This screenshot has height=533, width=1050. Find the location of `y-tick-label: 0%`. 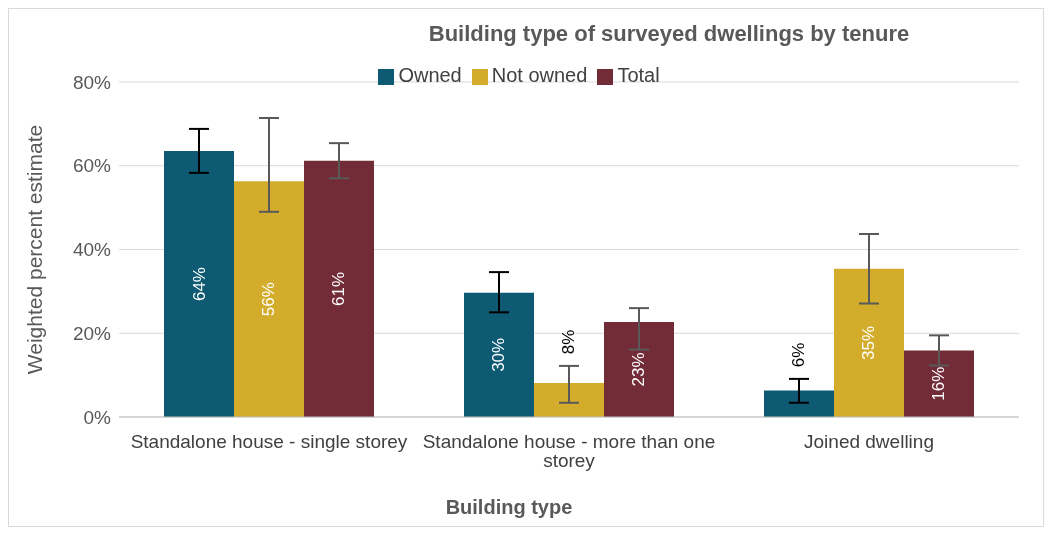

y-tick-label: 0% is located at coordinates (97, 417).